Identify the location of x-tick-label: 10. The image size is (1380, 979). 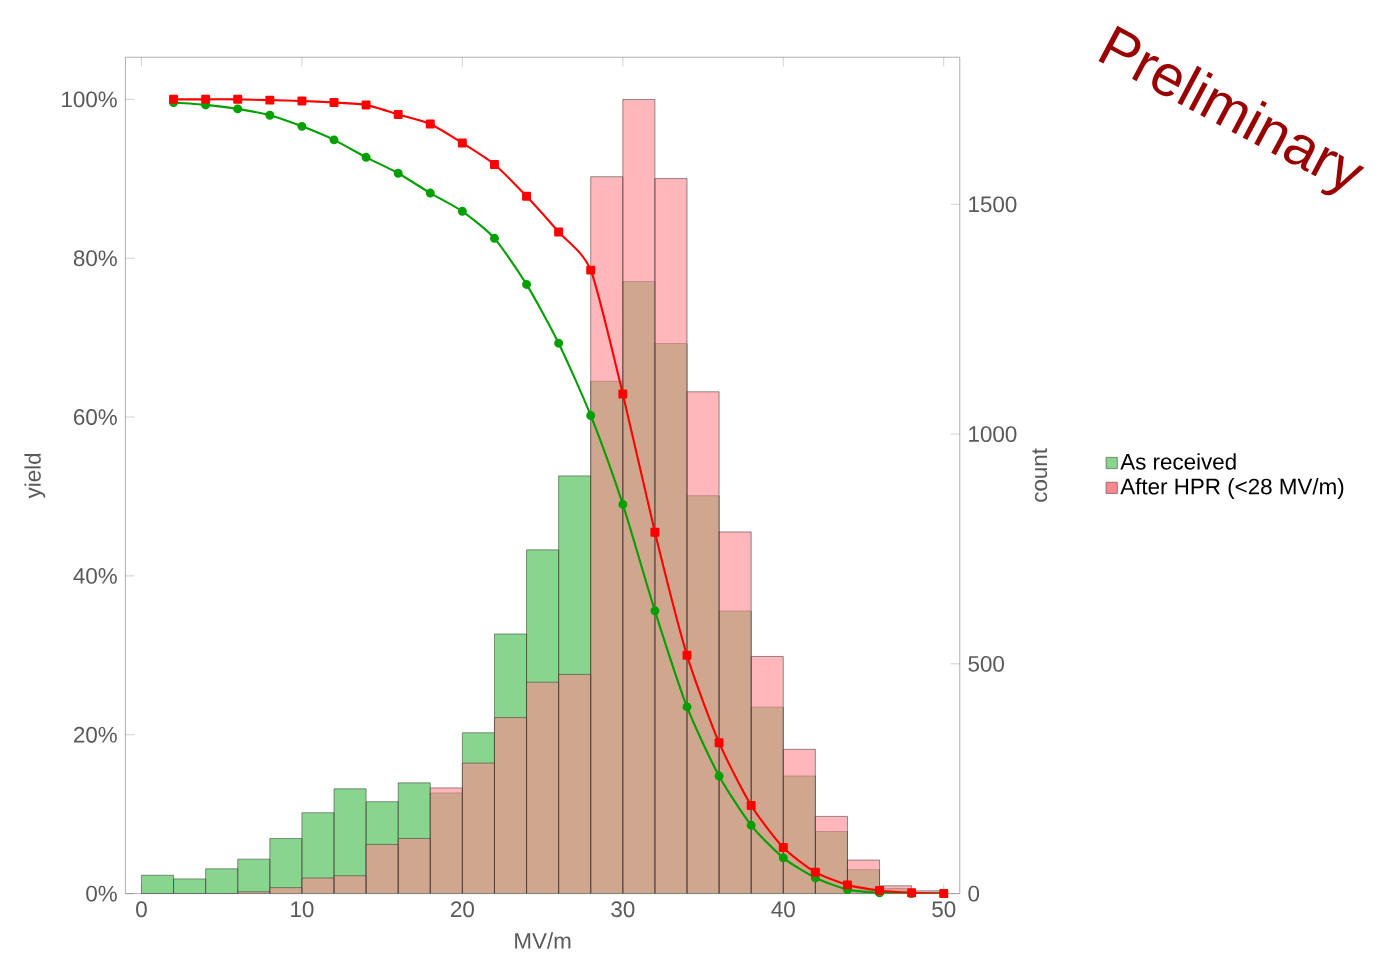
(302, 909).